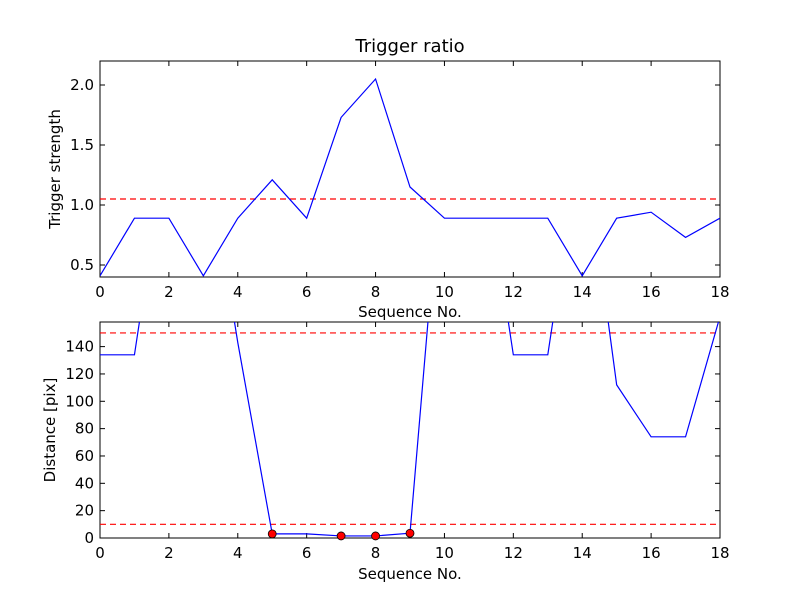  I want to click on y-tick-label: 20, so click(84, 511).